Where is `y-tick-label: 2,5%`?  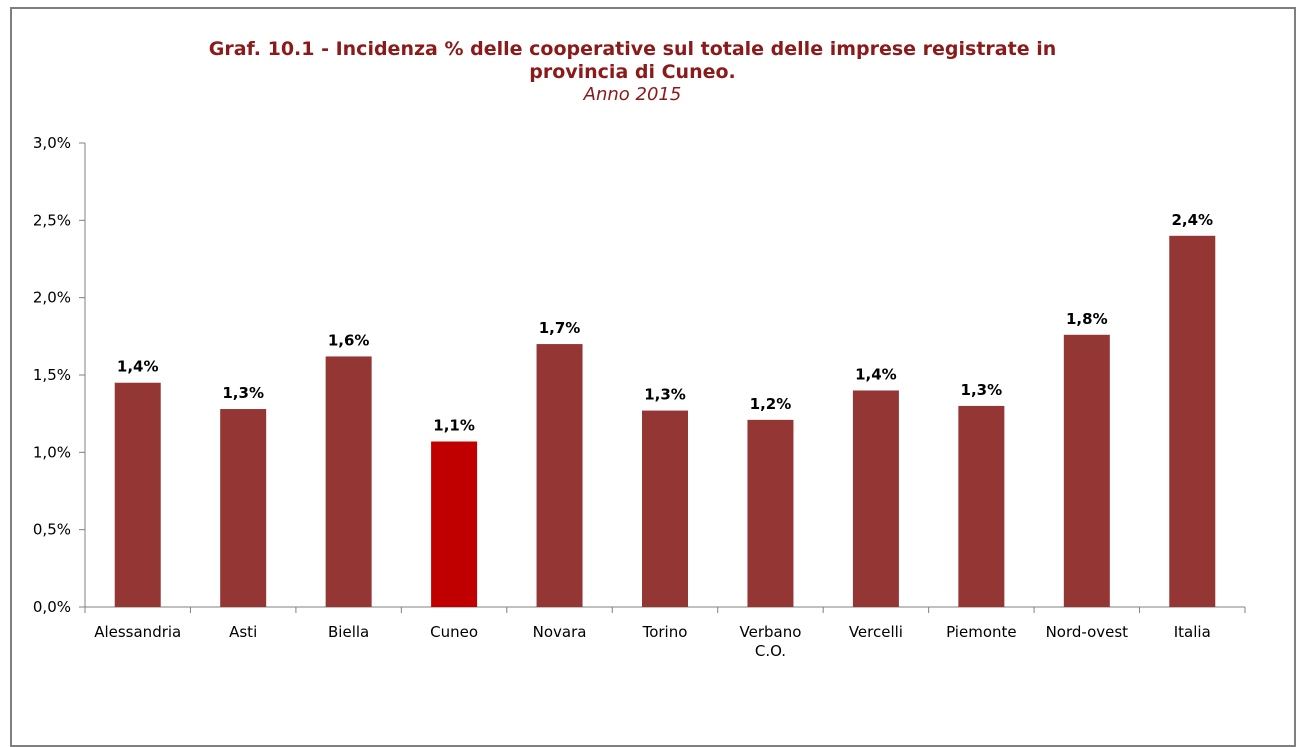 y-tick-label: 2,5% is located at coordinates (52, 220).